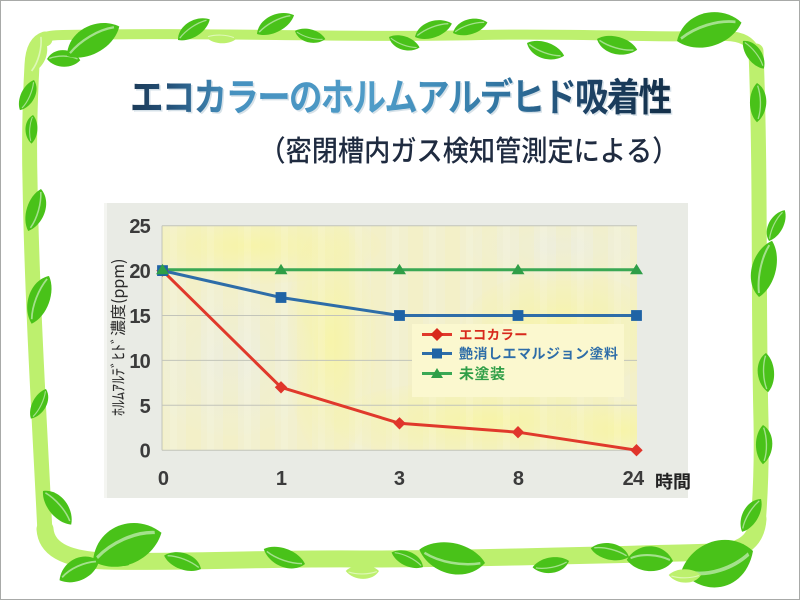 The image size is (800, 600). I want to click on svg-text: 15, so click(139, 317).